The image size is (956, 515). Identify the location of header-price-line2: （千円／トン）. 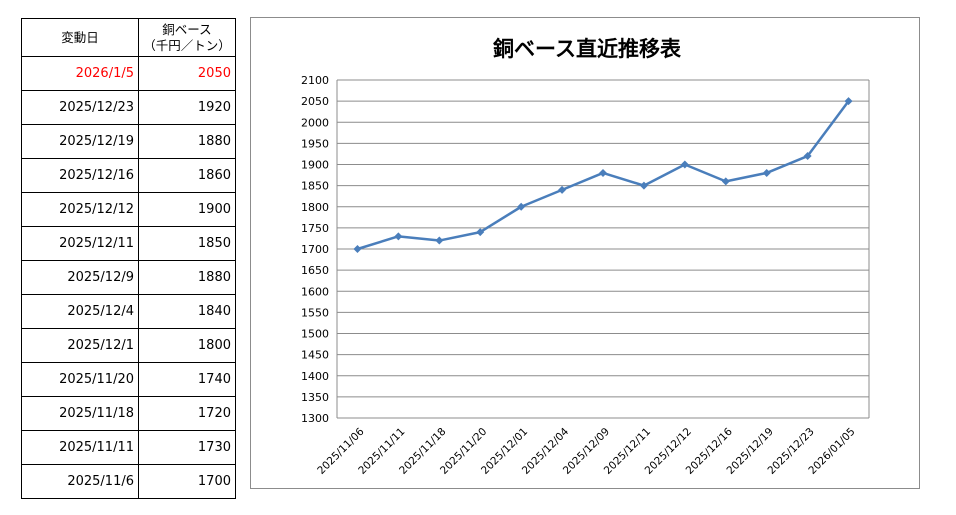
(187, 45).